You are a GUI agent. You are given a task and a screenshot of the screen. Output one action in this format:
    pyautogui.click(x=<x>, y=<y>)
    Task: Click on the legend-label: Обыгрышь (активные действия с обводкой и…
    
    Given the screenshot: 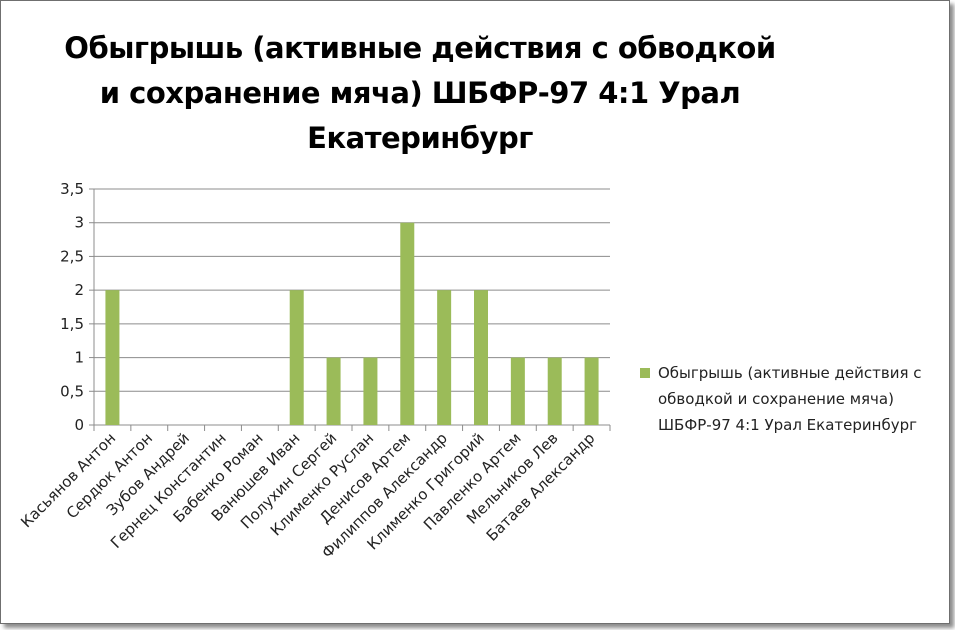 What is the action you would take?
    pyautogui.click(x=790, y=399)
    